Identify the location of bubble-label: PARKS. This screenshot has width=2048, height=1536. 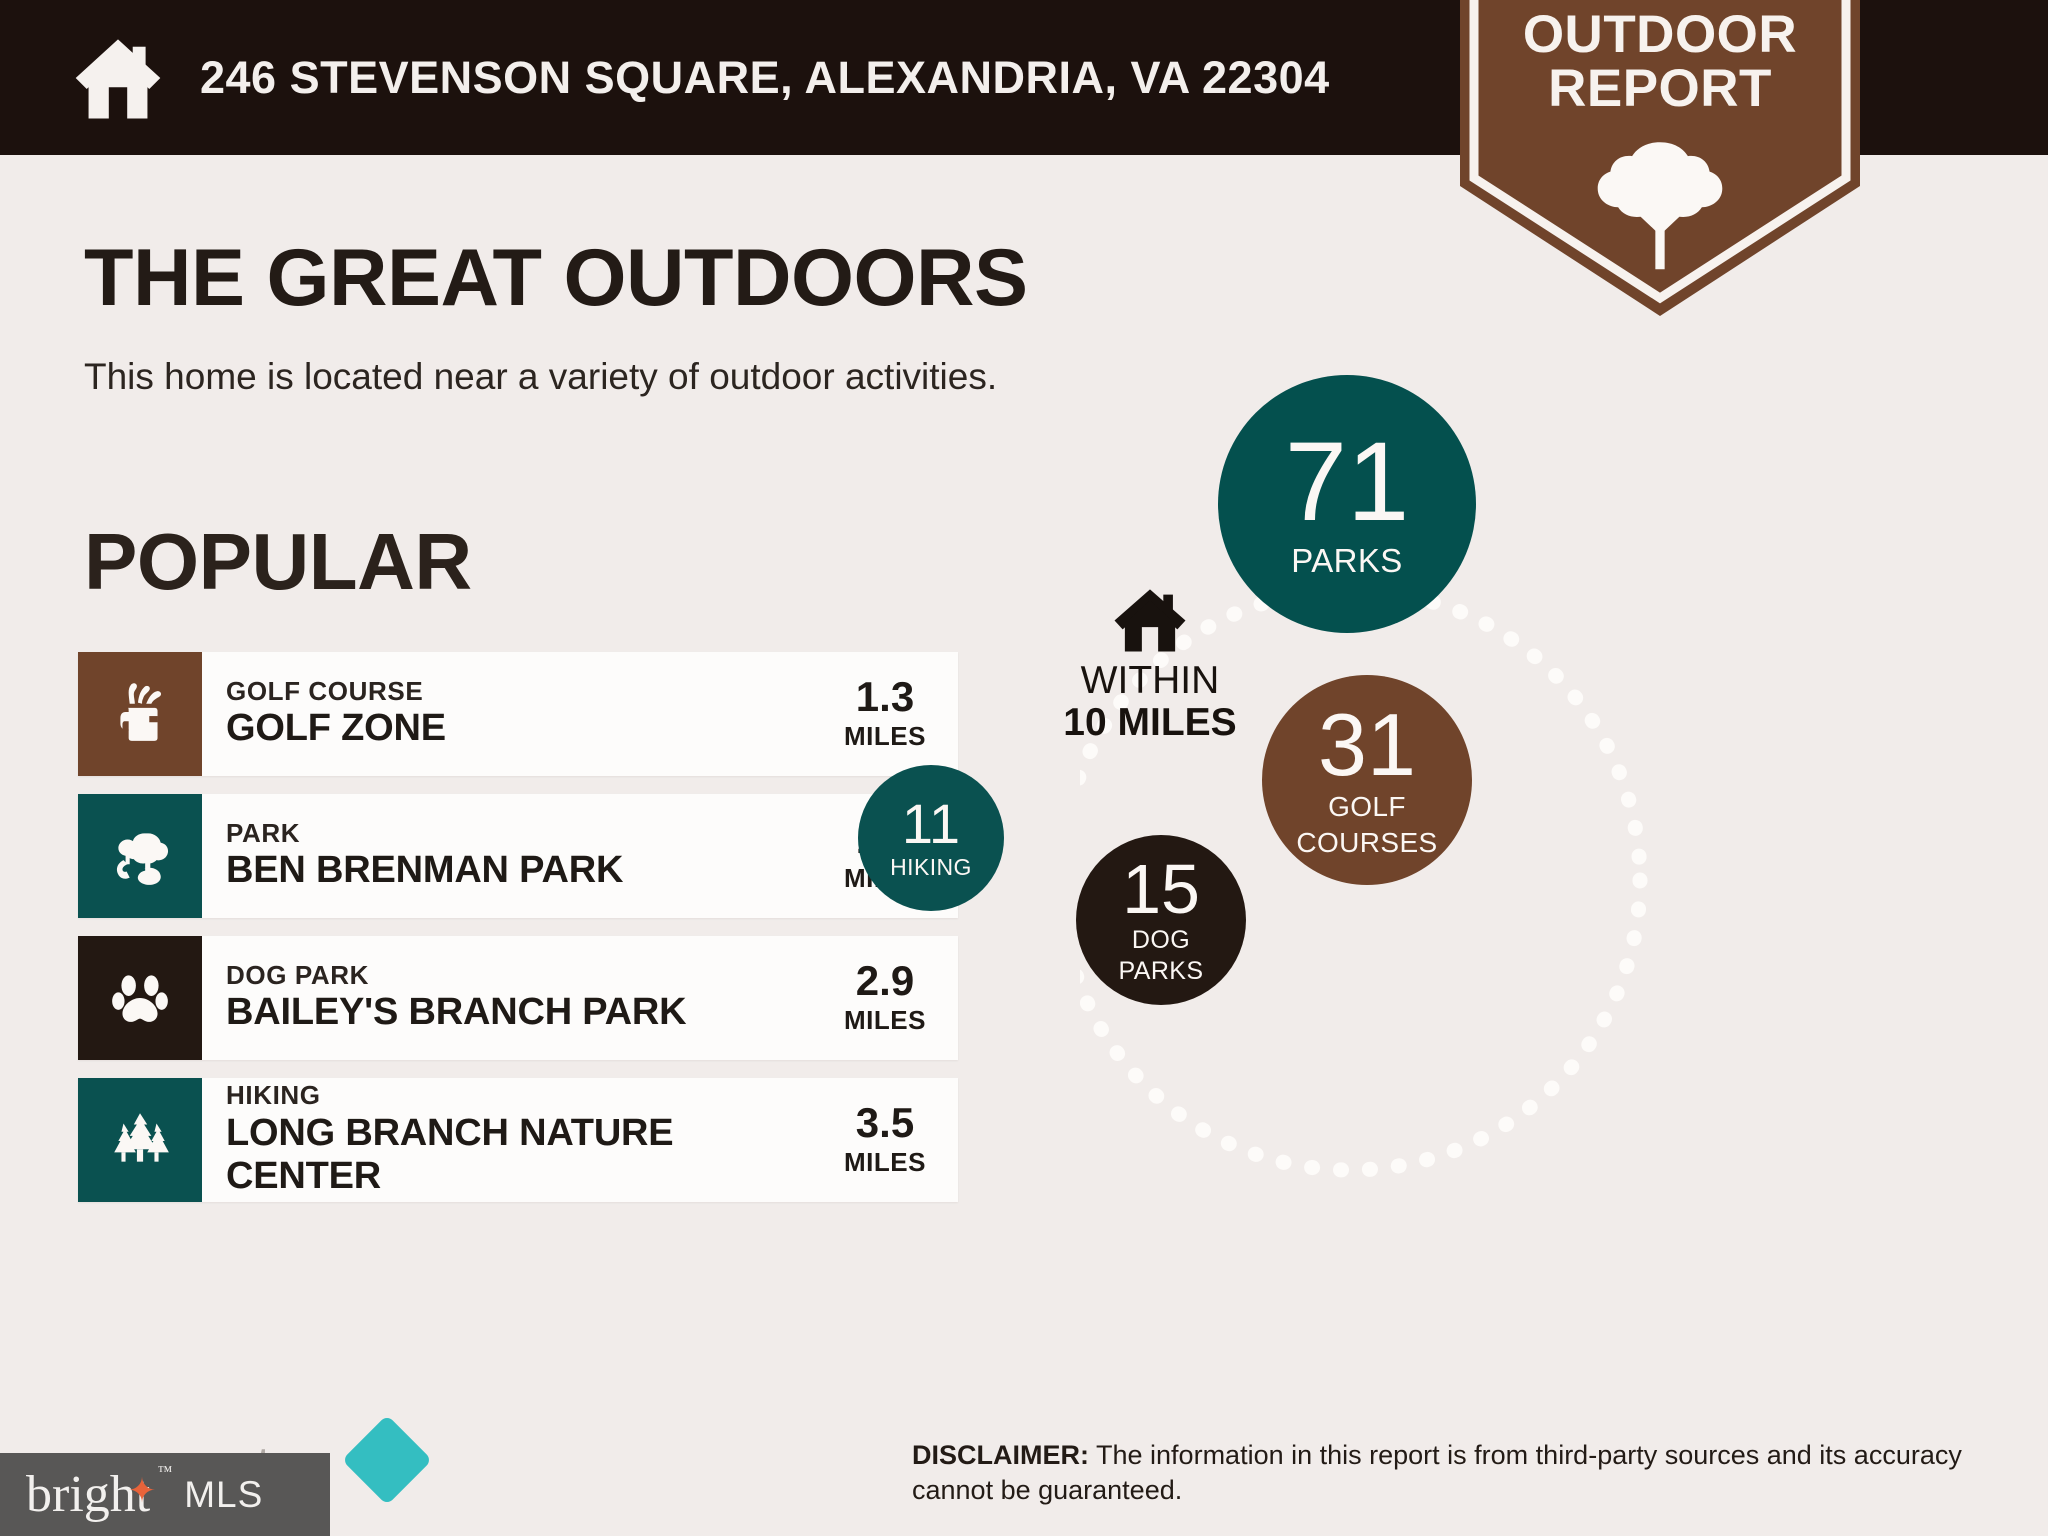
(1347, 560).